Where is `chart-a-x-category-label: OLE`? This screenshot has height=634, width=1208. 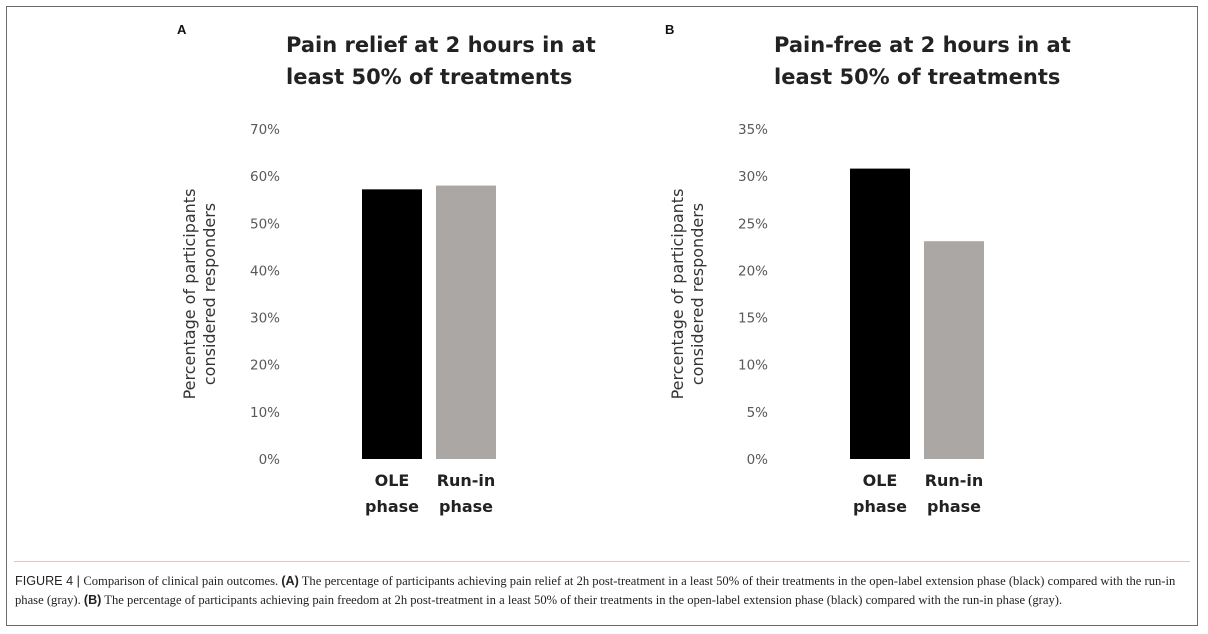
chart-a-x-category-label: OLE is located at coordinates (392, 480).